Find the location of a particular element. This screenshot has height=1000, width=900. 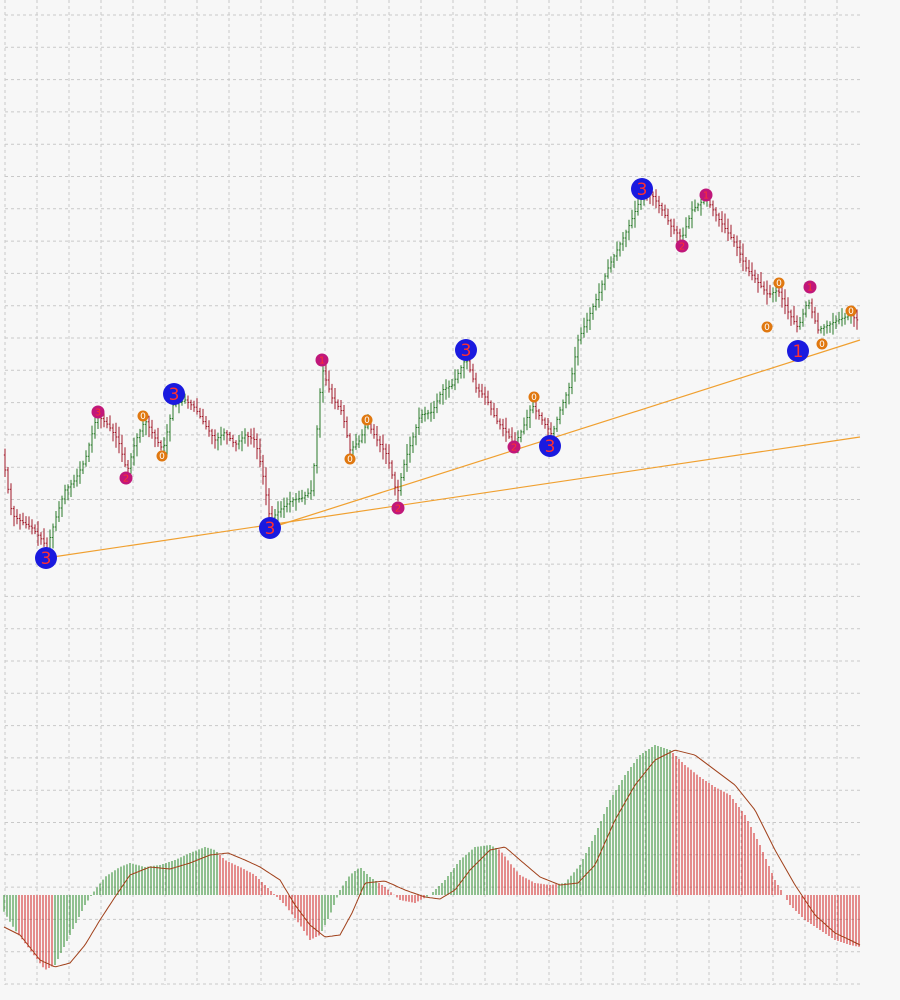

wave-marker-major-label: 1 is located at coordinates (798, 352).